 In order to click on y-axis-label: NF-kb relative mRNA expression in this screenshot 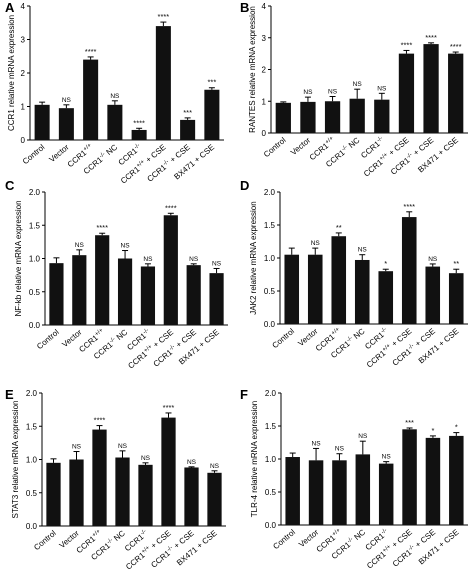, I will do `click(18, 258)`.